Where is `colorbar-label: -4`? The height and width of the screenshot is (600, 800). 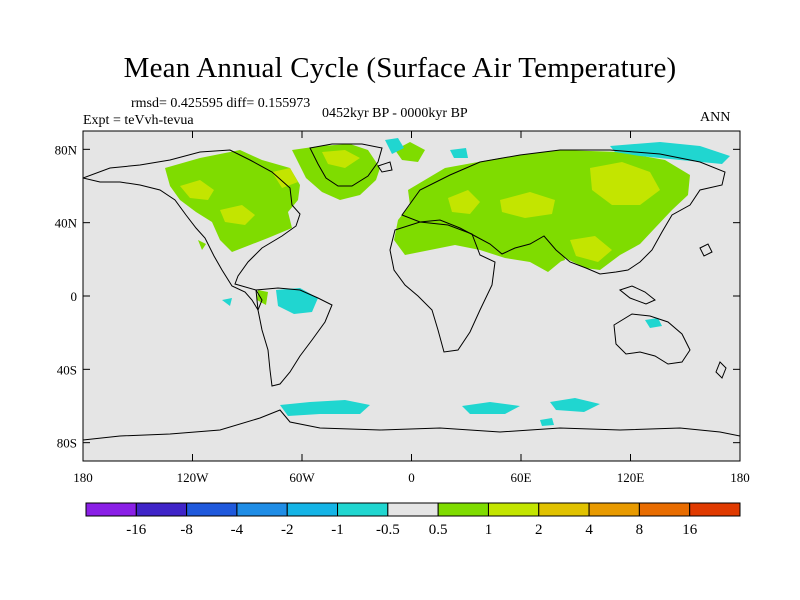
colorbar-label: -4 is located at coordinates (237, 530).